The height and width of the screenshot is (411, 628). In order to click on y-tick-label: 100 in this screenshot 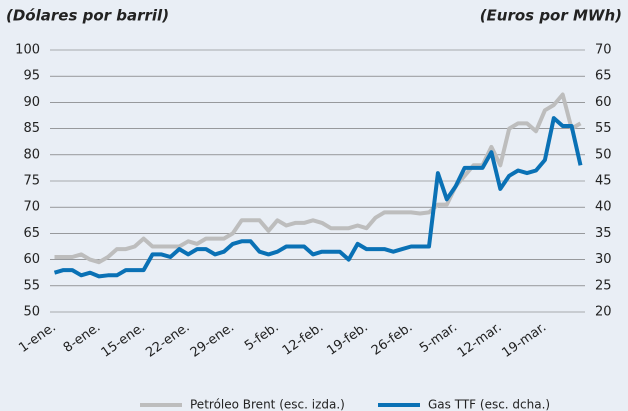, I will do `click(27, 50)`.